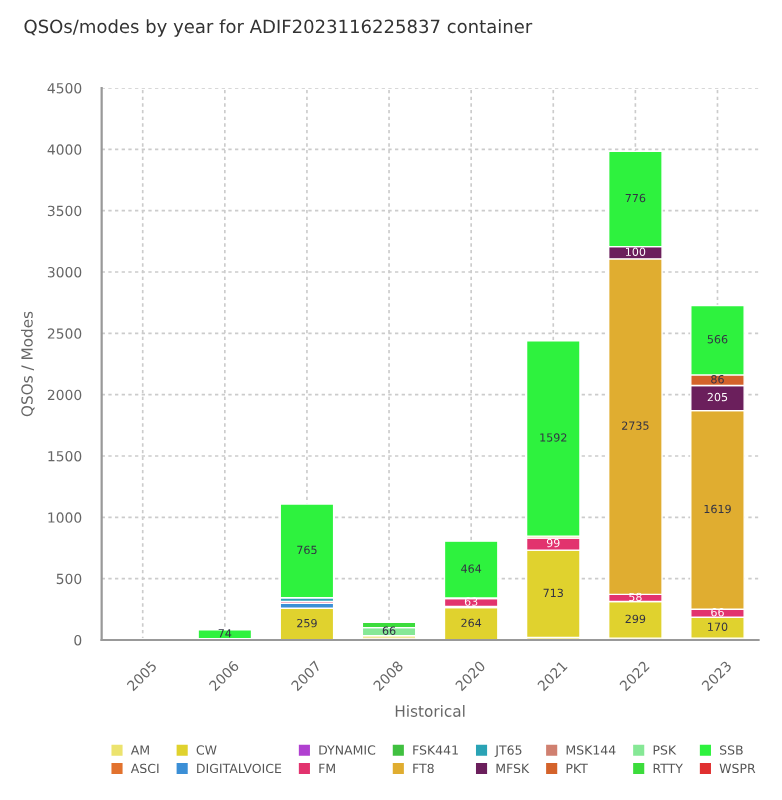  What do you see at coordinates (278, 28) in the screenshot?
I see `chart-title: QSOs/modes by year for ADIF2023116225837 container` at bounding box center [278, 28].